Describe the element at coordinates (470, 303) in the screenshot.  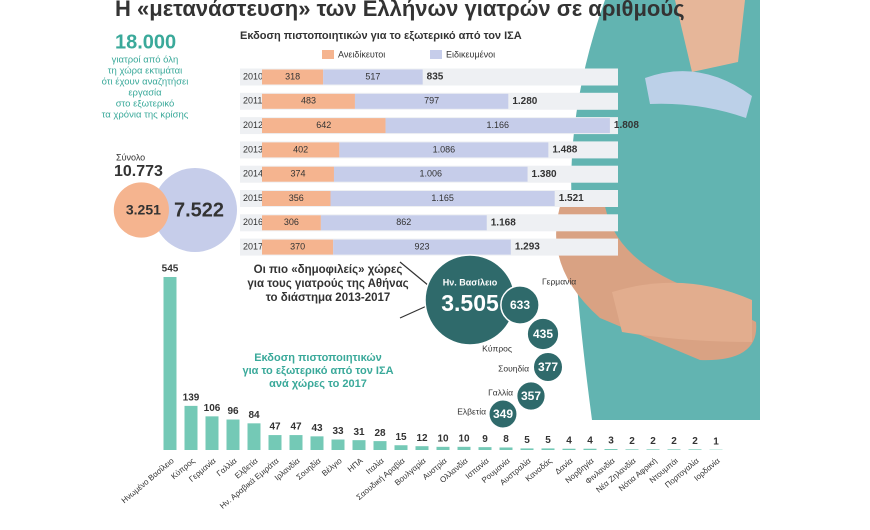
I see `bubble-value: 3.505` at that location.